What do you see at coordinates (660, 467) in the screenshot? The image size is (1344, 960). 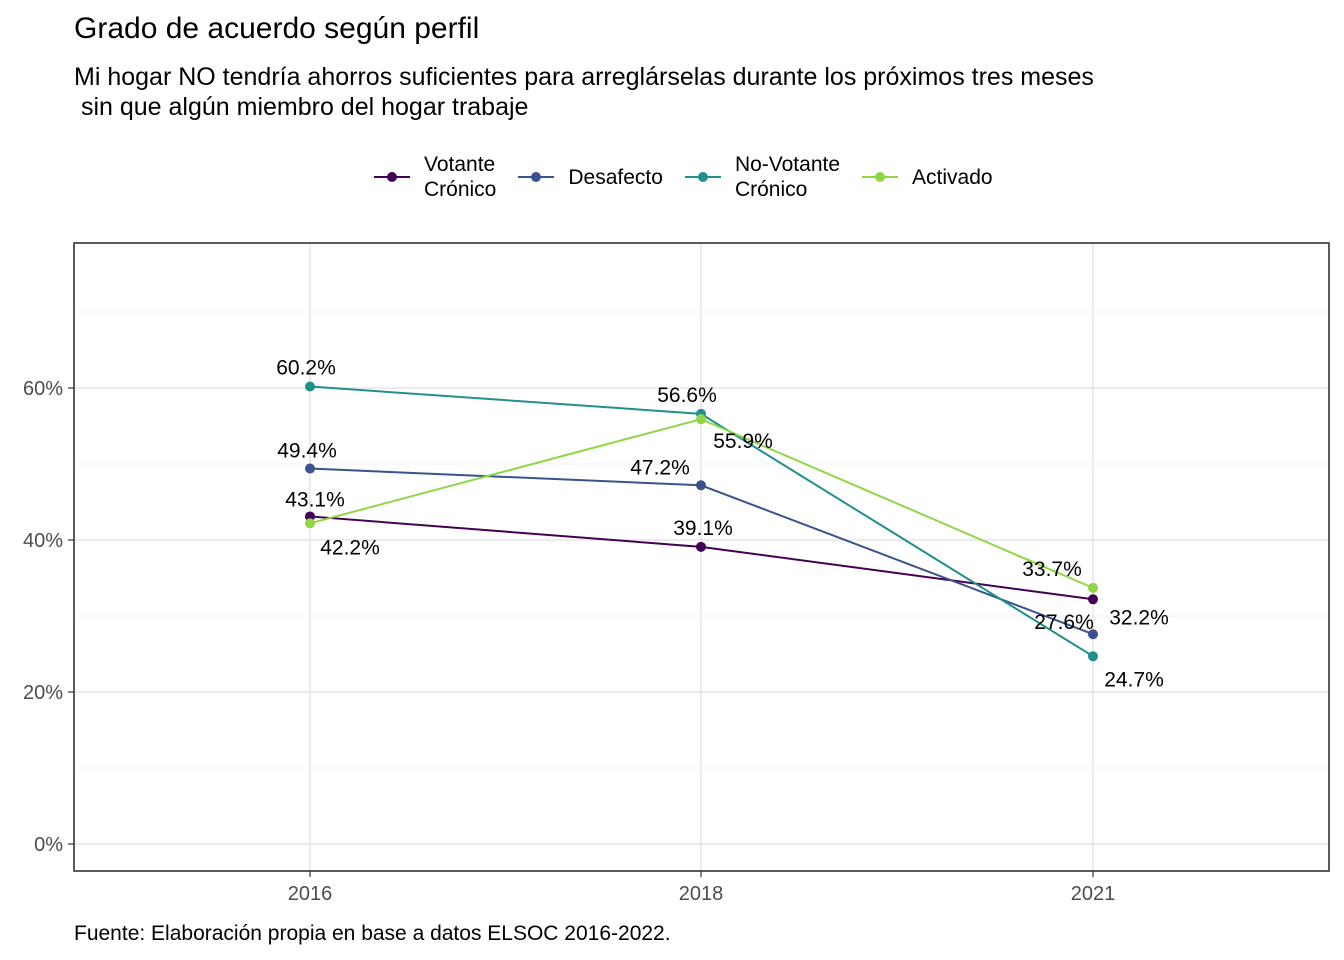 I see `data-label: 47.2%` at bounding box center [660, 467].